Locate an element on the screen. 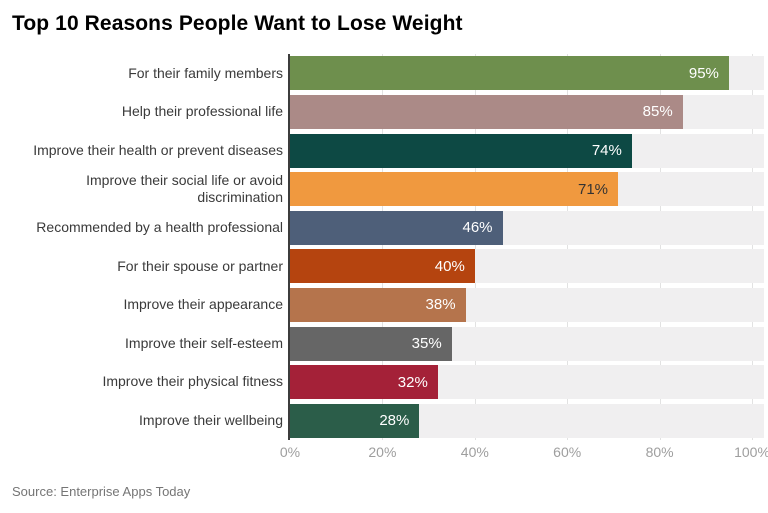  bar-row: Improve their wellbeing 28% is located at coordinates (384, 420).